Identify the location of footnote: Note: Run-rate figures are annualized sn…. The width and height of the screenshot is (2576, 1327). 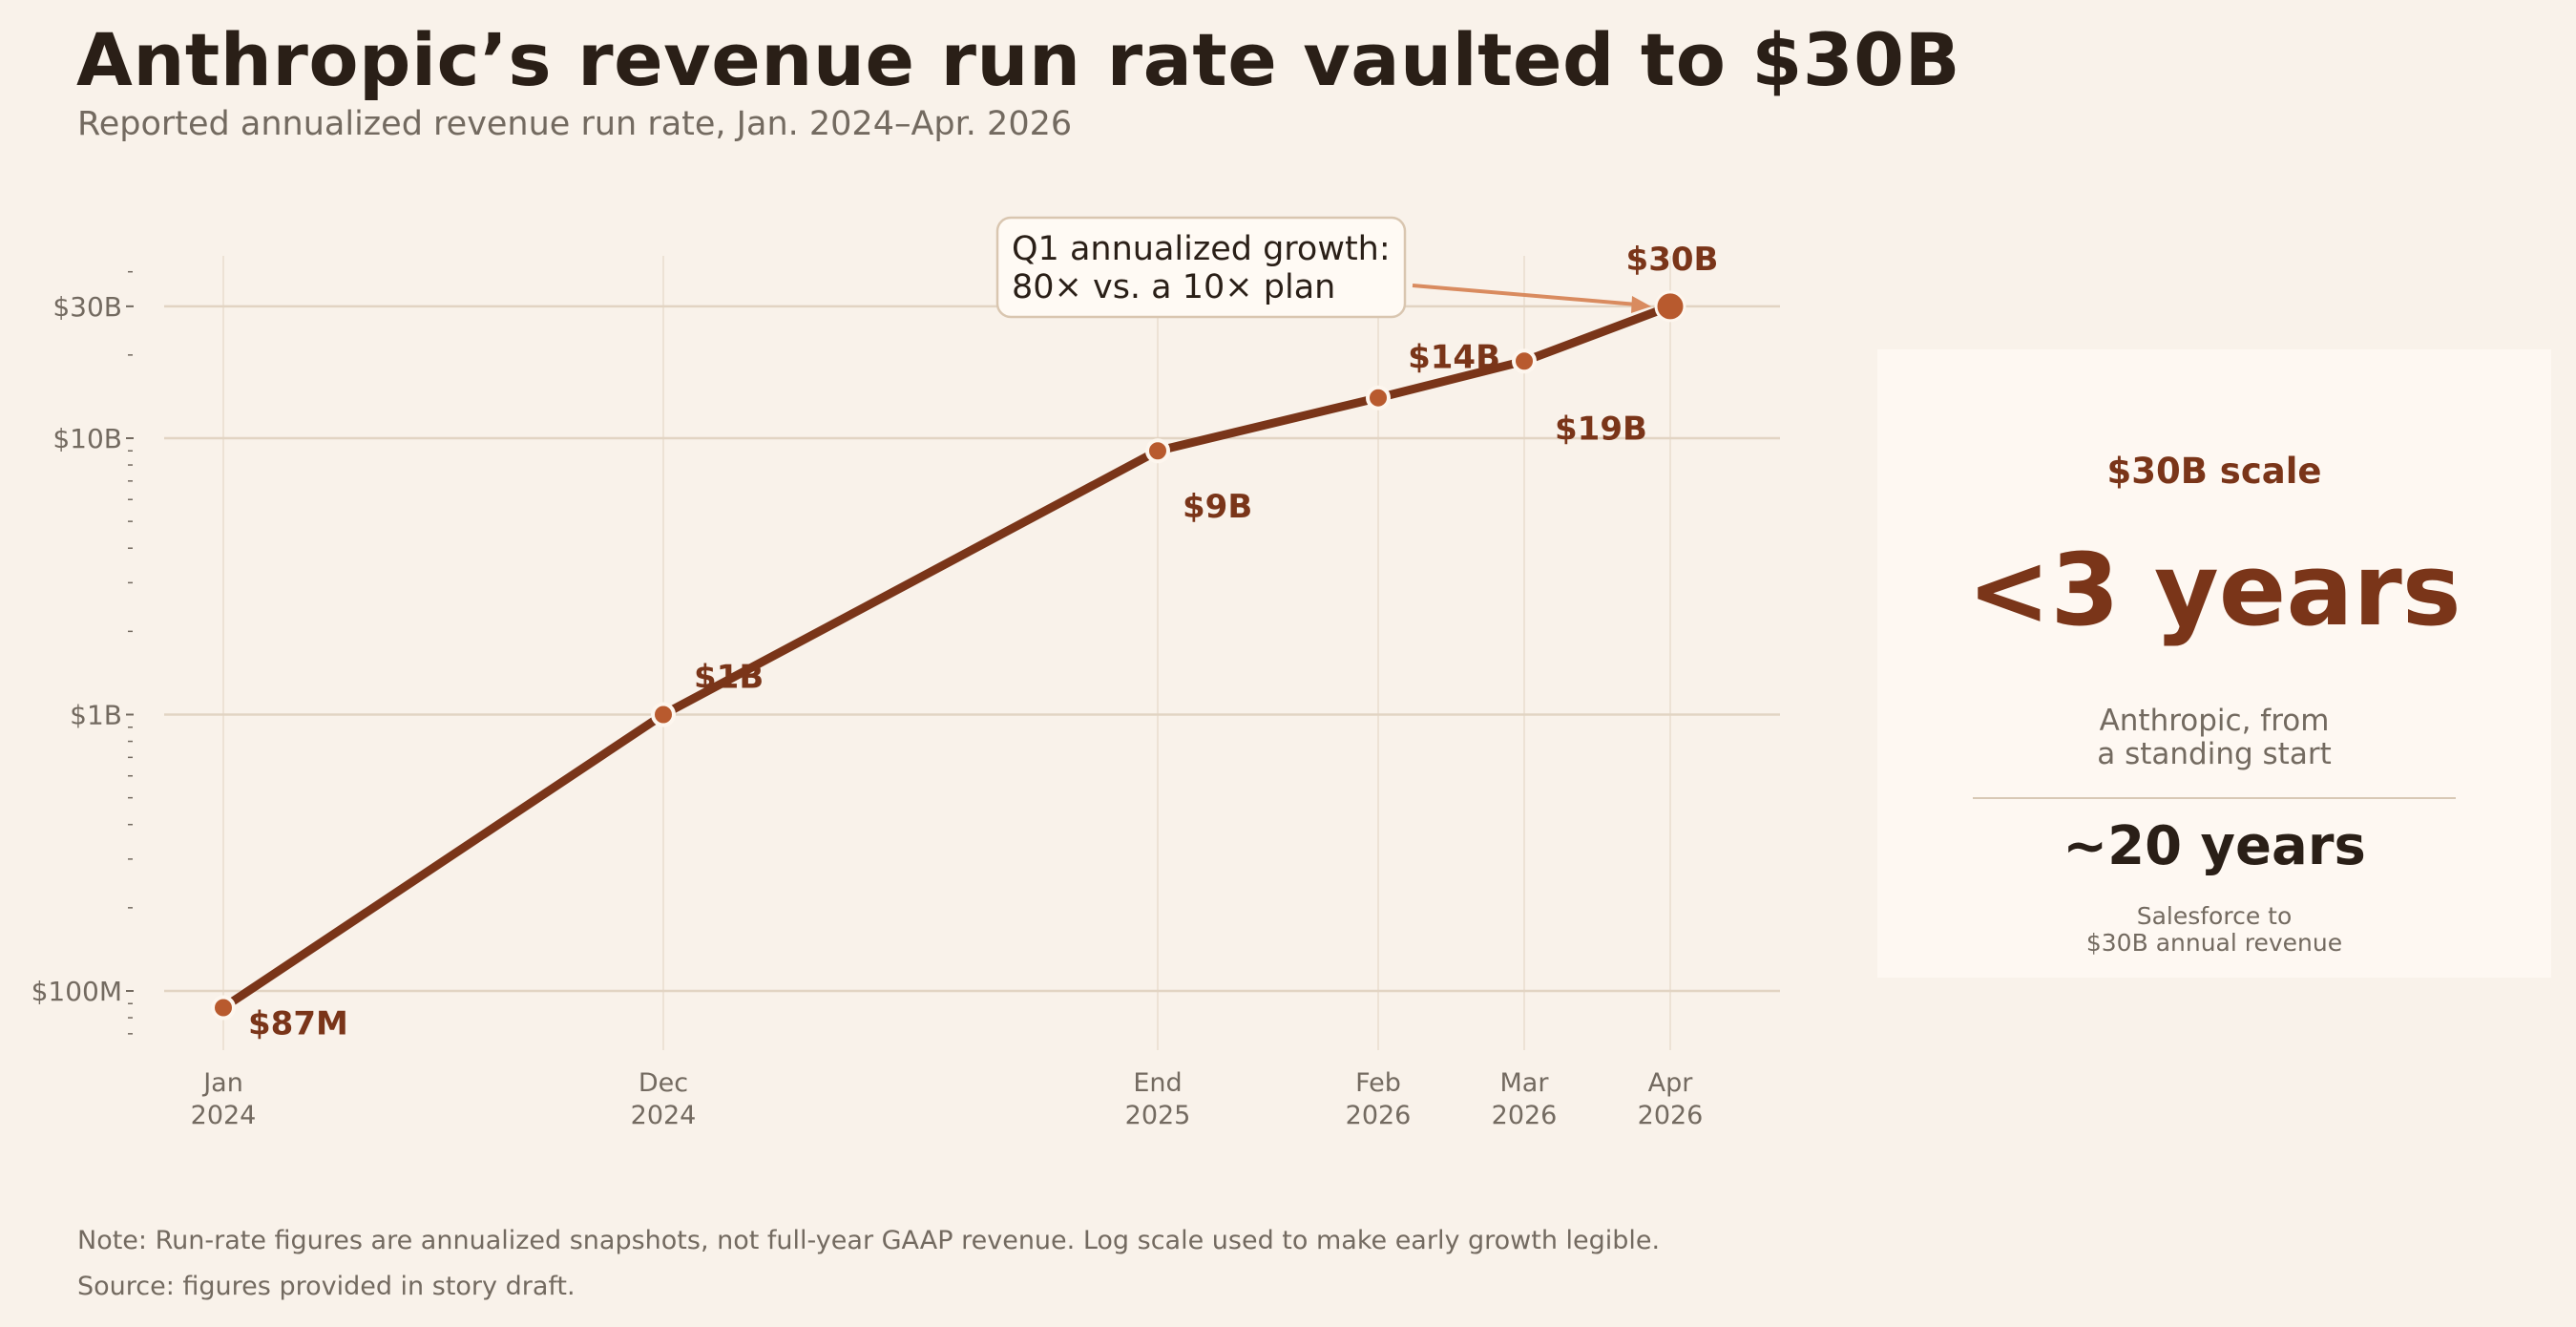
(869, 1240).